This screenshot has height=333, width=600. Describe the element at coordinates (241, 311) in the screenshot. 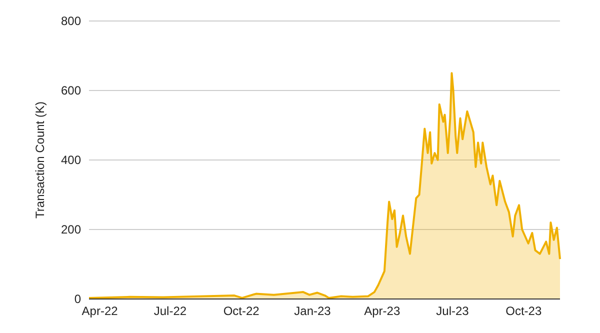

I see `x-tick-label: Oct-22` at that location.